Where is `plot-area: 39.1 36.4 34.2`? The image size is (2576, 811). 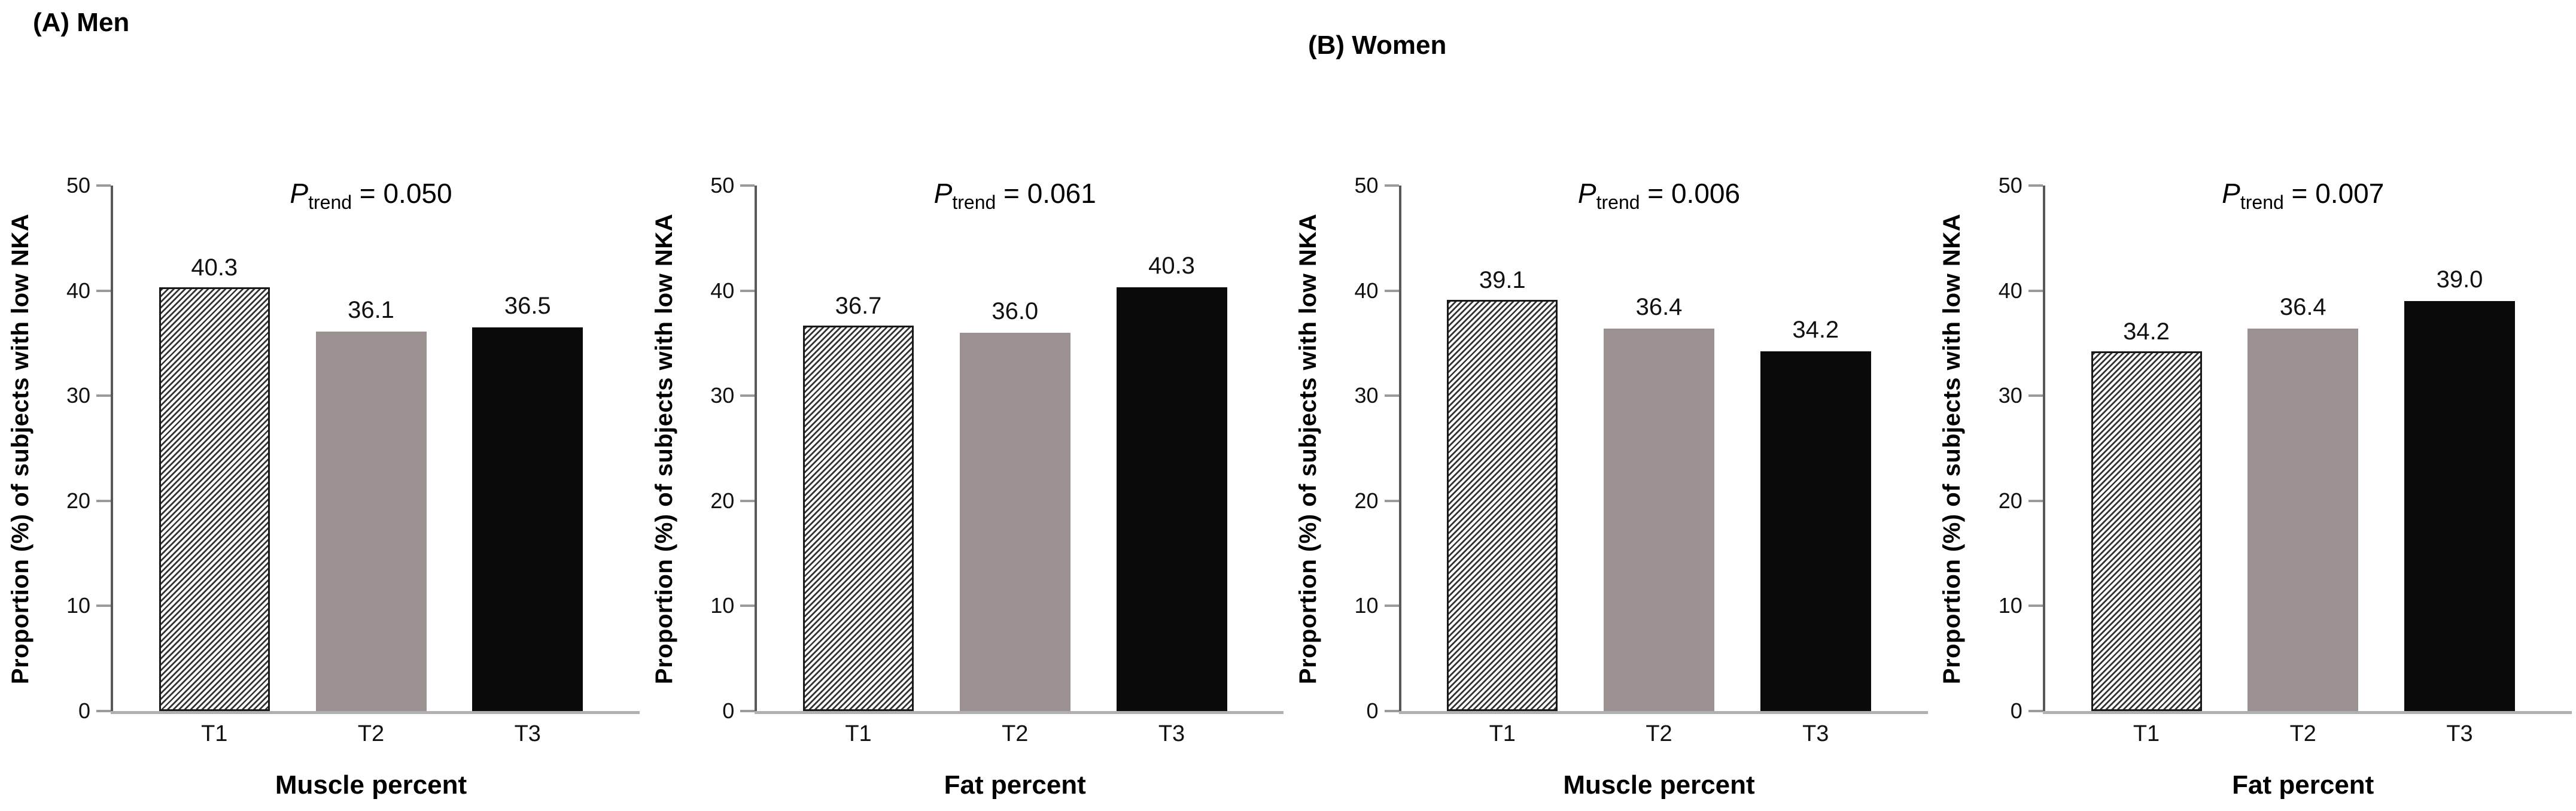
plot-area: 39.1 36.4 34.2 is located at coordinates (1659, 448).